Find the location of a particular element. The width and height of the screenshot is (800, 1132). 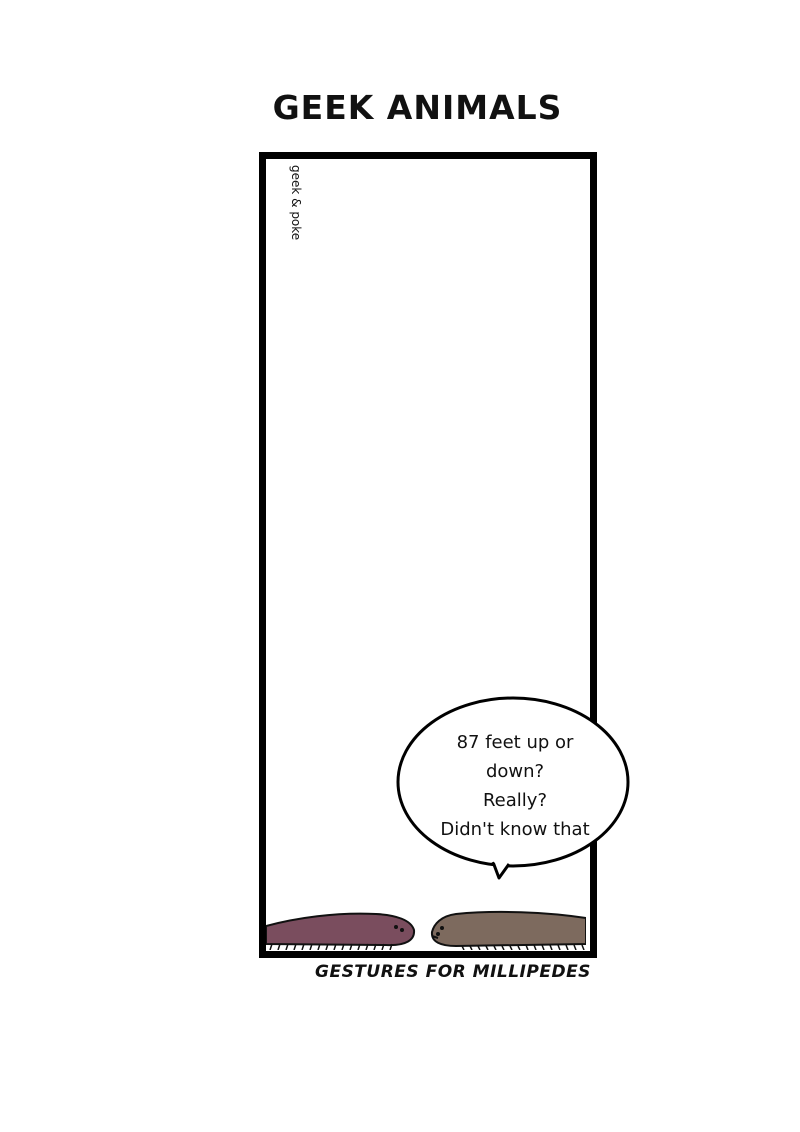

speech-line-1: 87 feet up or is located at coordinates (515, 742).